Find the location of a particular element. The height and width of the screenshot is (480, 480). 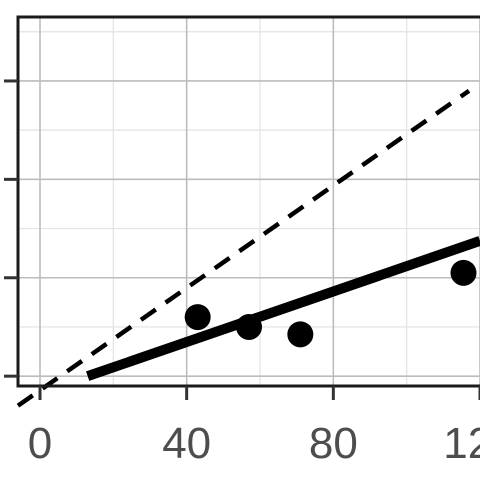

x-axis-ticks is located at coordinates (259, 393).